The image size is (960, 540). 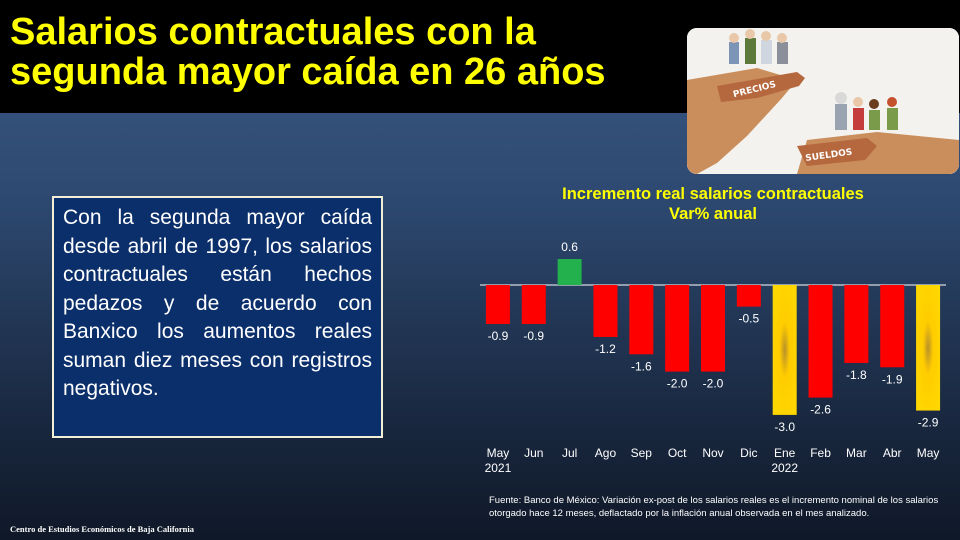 I want to click on data-label-8: -3.0, so click(x=784, y=427).